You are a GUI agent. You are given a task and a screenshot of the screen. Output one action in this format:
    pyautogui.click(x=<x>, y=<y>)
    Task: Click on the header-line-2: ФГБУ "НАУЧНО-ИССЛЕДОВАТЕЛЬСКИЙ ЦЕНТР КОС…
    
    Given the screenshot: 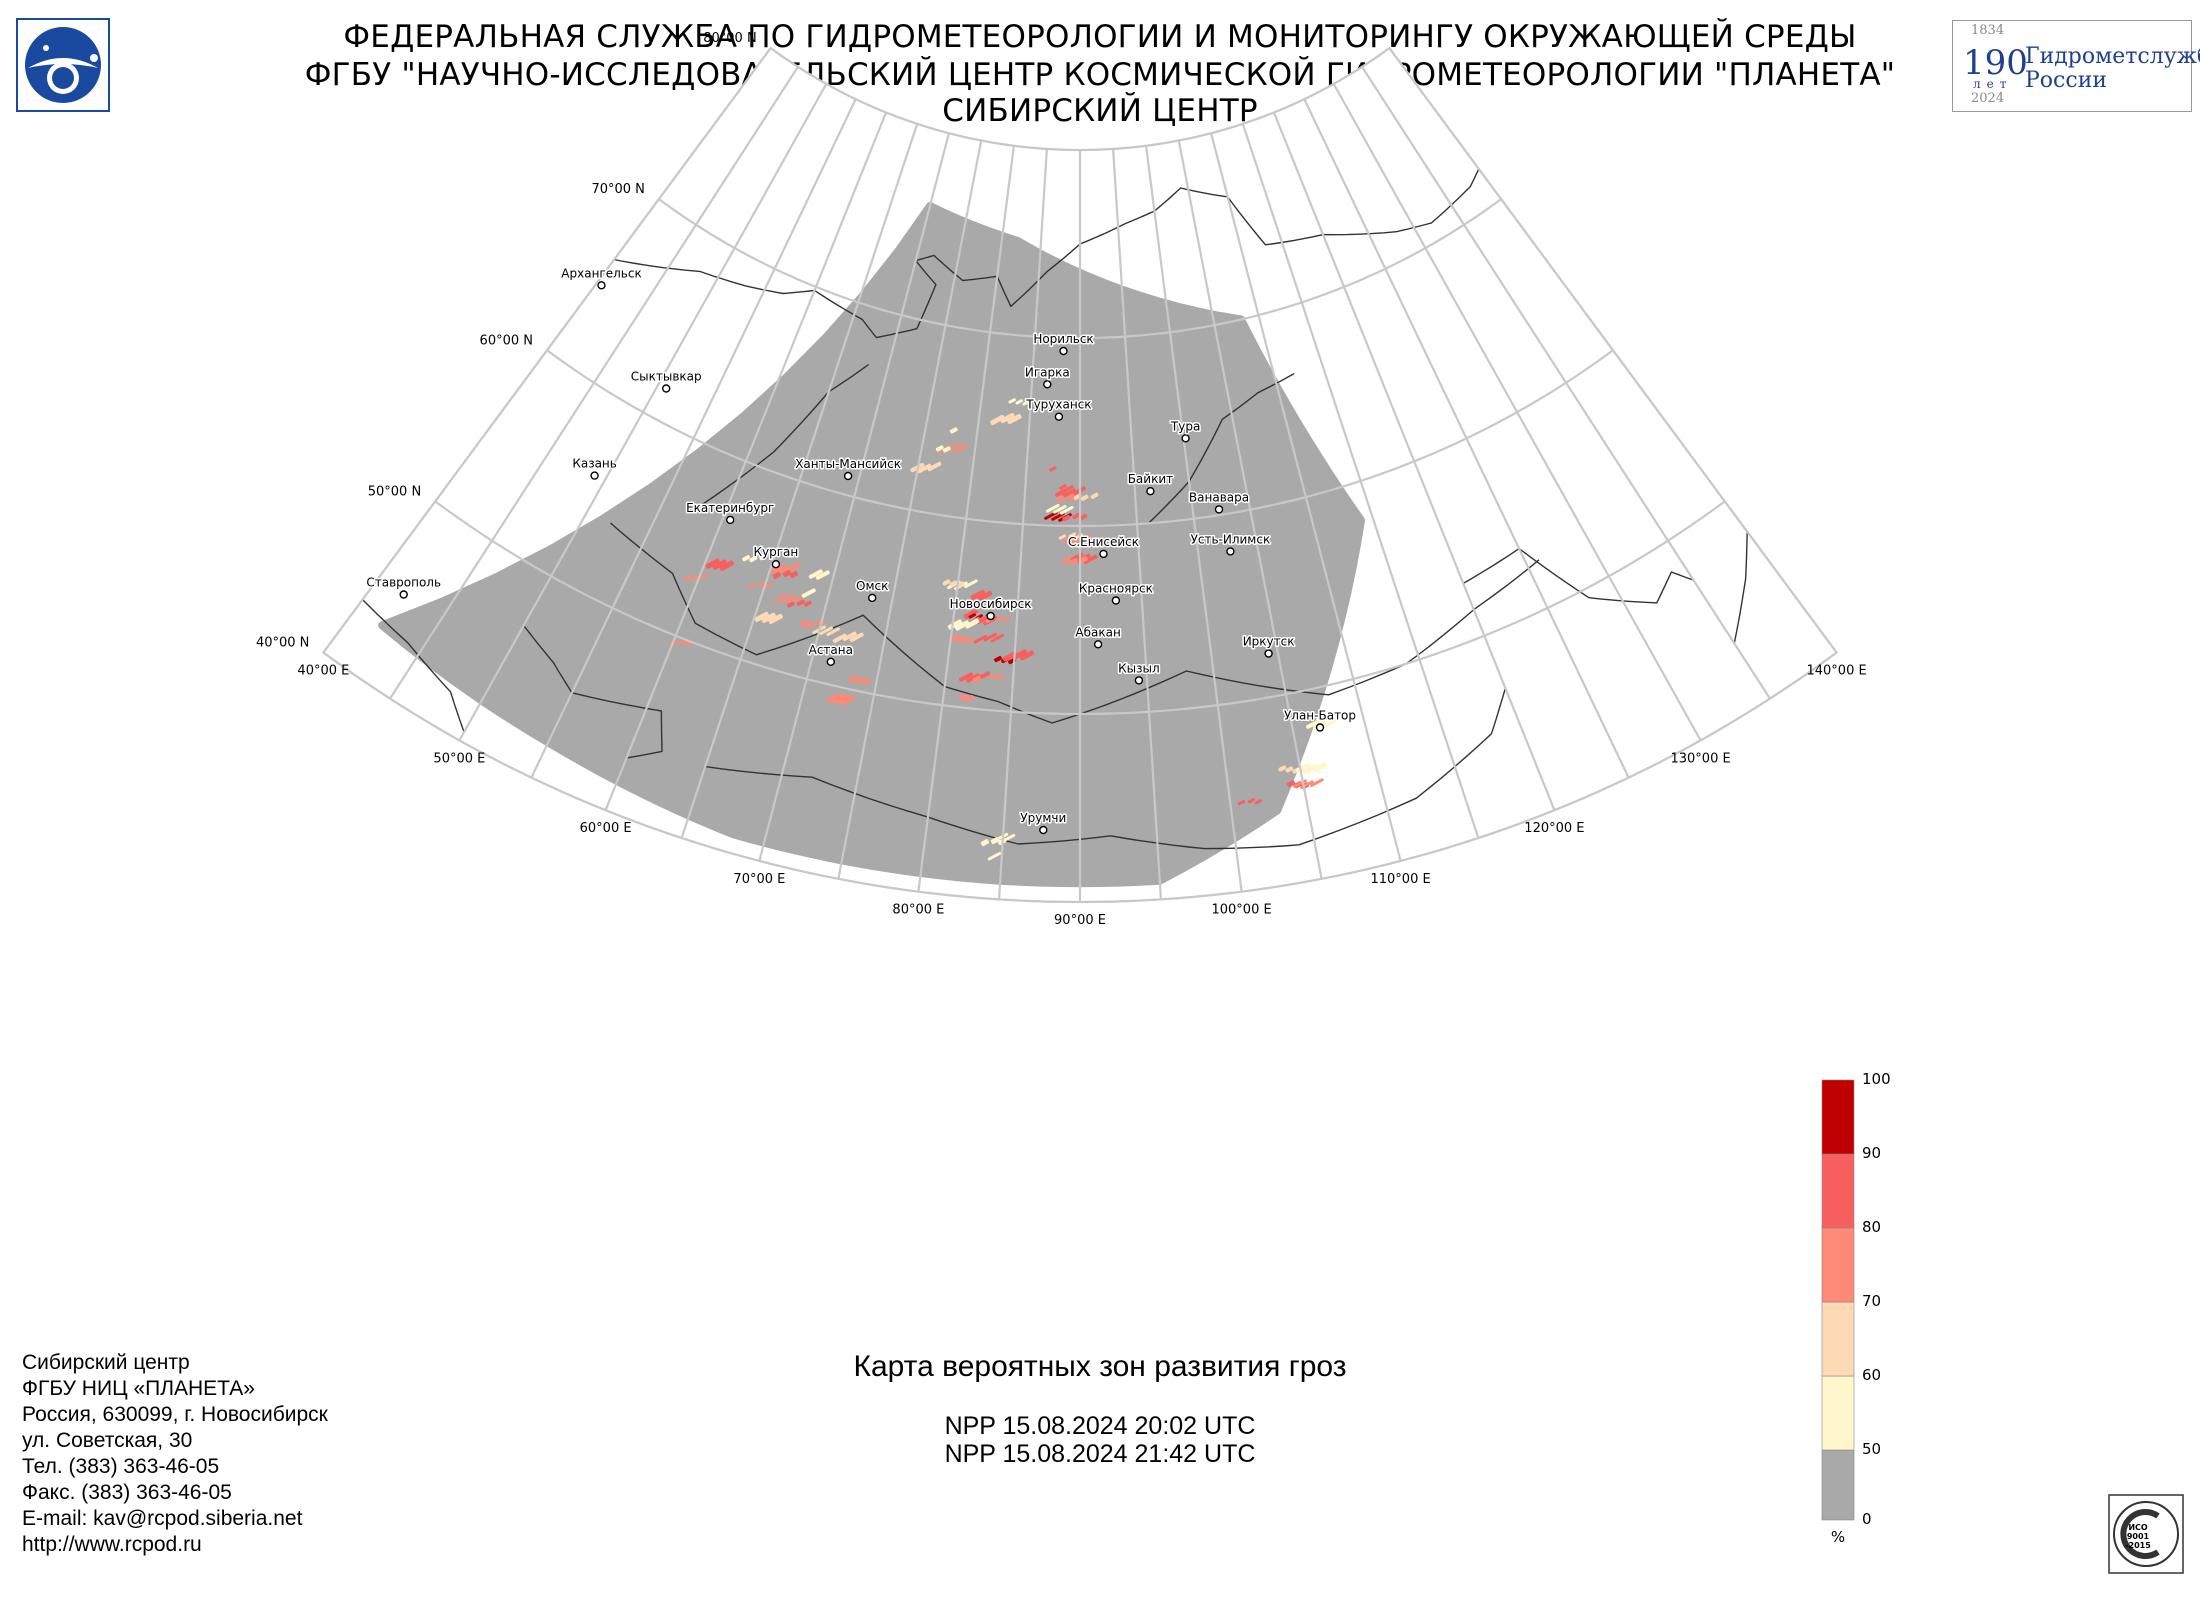 What is the action you would take?
    pyautogui.click(x=1100, y=75)
    